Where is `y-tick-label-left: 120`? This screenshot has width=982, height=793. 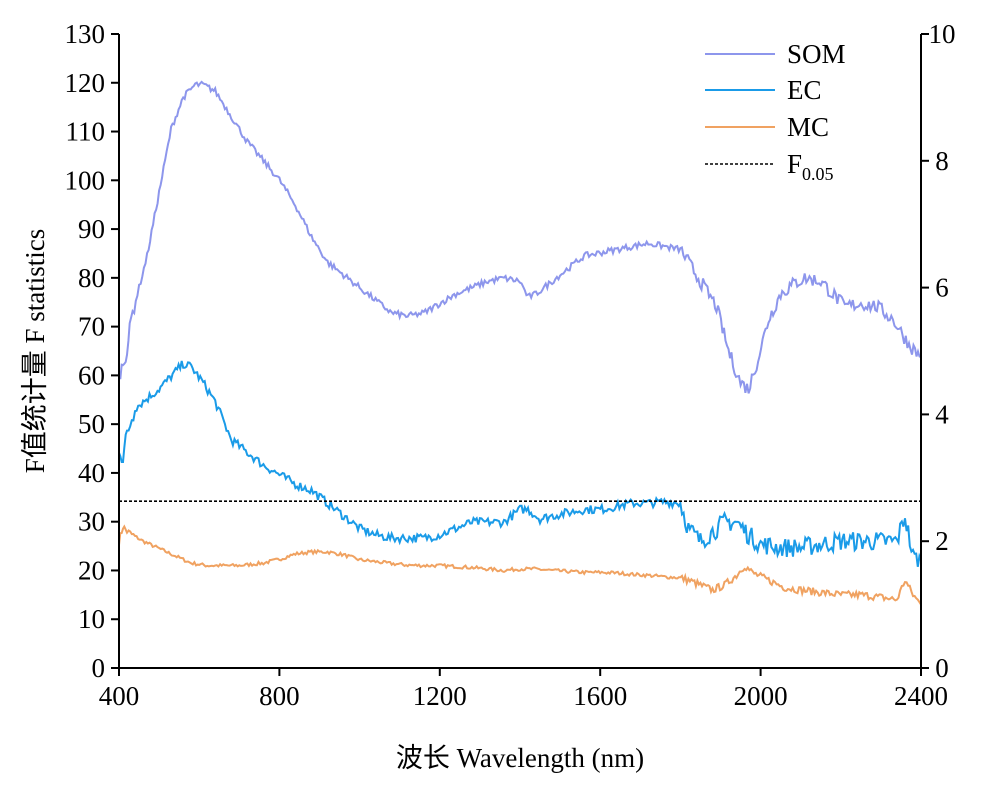 y-tick-label-left: 120 is located at coordinates (85, 83).